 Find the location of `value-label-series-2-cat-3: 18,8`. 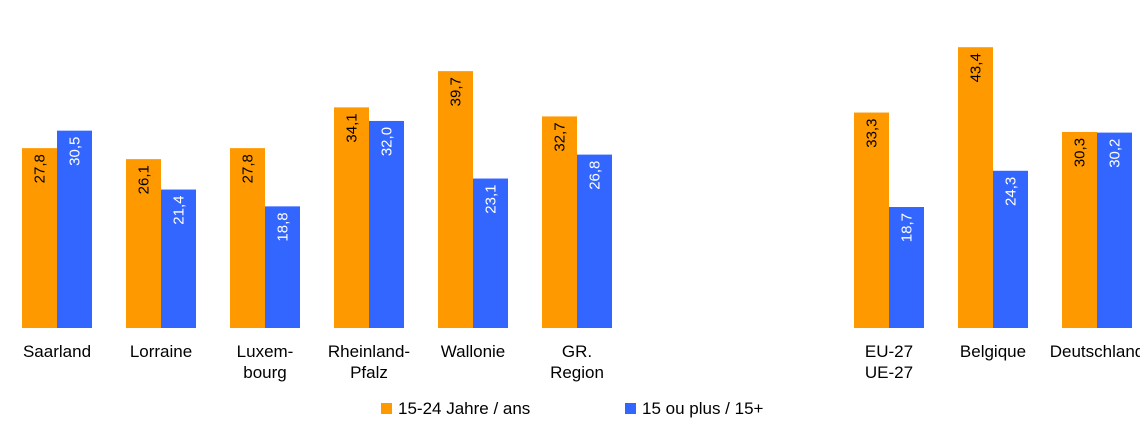

value-label-series-2-cat-3: 18,8 is located at coordinates (283, 226).